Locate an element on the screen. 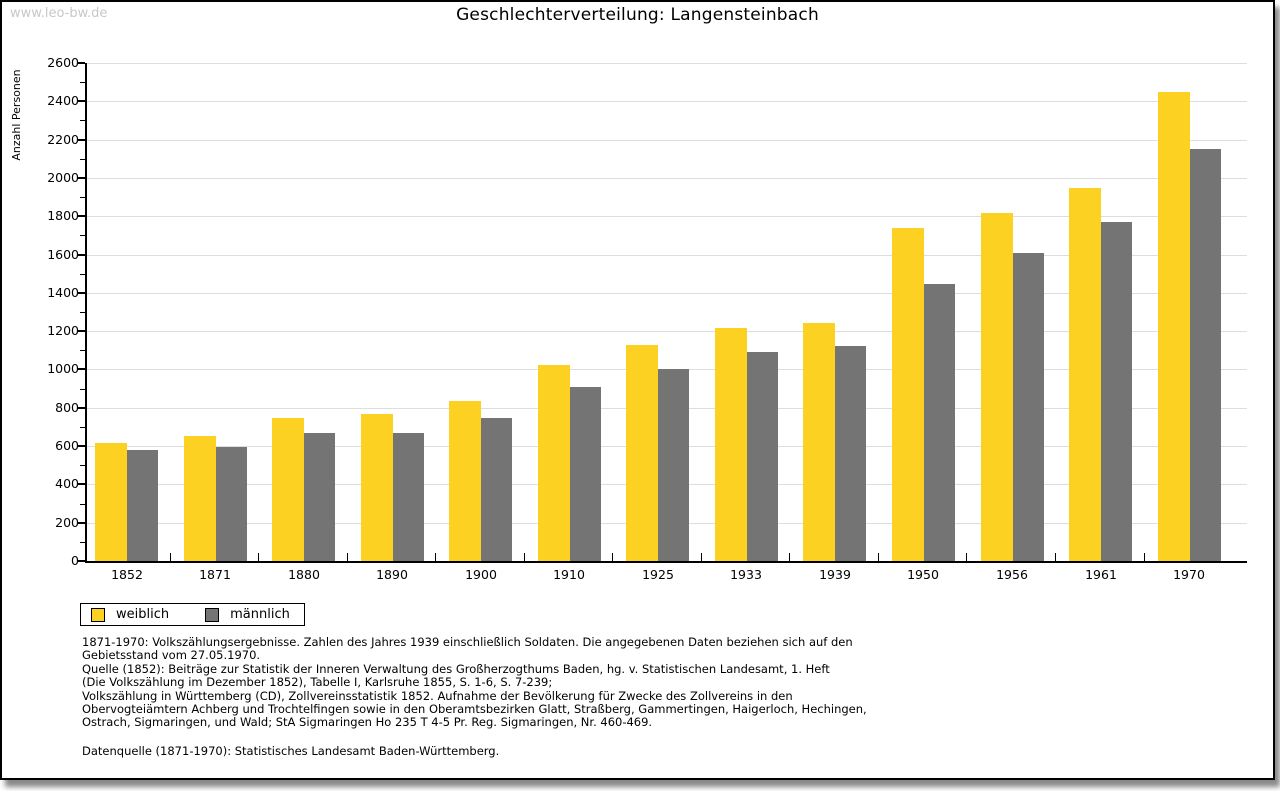  y-tick-label-600: 600 is located at coordinates (67, 445).